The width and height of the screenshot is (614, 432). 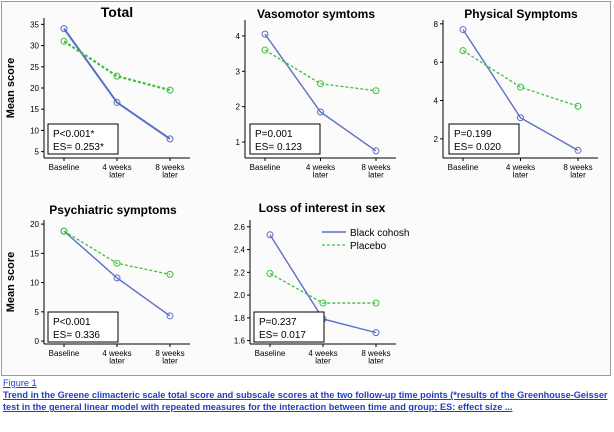 I want to click on y-tick-label: 2.4, so click(x=240, y=250).